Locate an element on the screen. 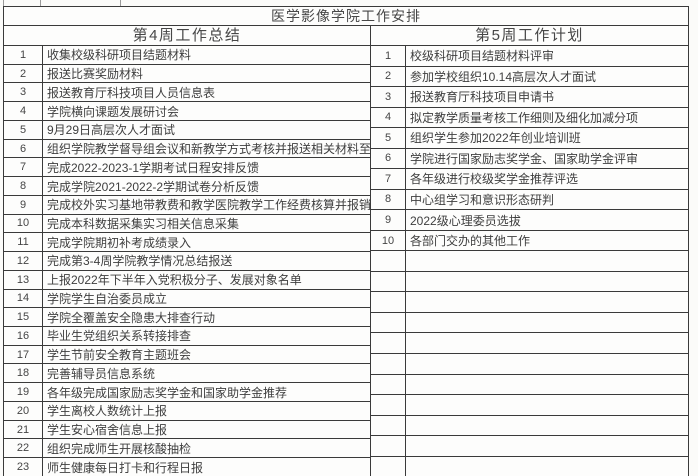 This screenshot has height=476, width=698. table-row: 5 组织学生参加2022年创业培训班 is located at coordinates (529, 137).